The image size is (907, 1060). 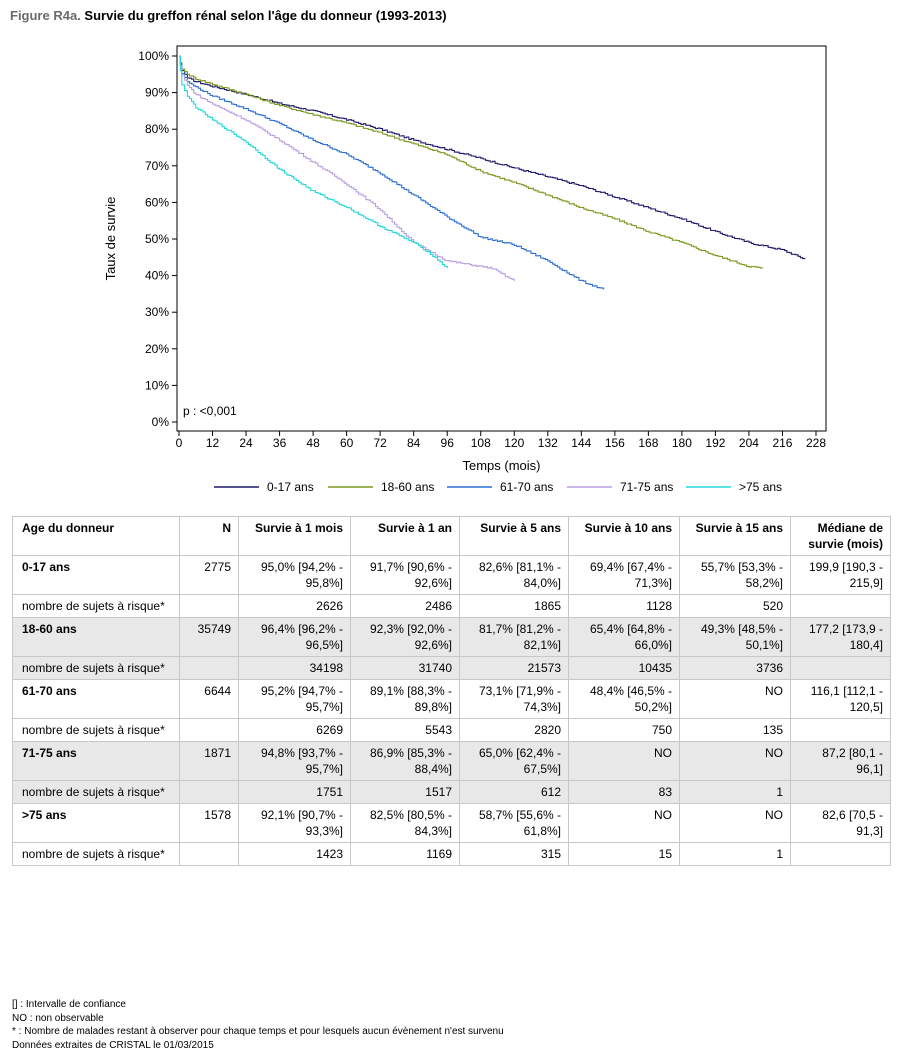 What do you see at coordinates (735, 637) in the screenshot?
I see `cell-value: 49,3% [48,5% - 50,1%]` at bounding box center [735, 637].